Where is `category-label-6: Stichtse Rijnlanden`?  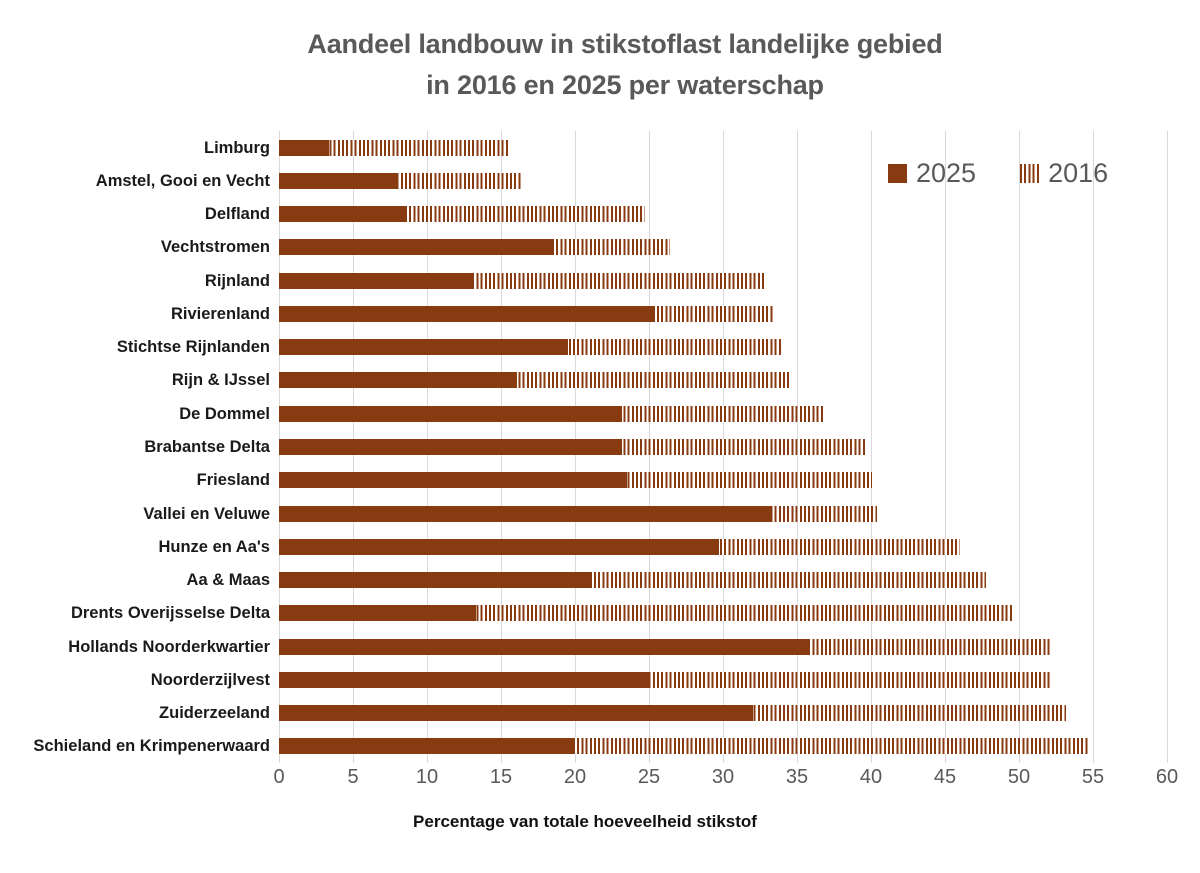
category-label-6: Stichtse Rijnlanden is located at coordinates (193, 347).